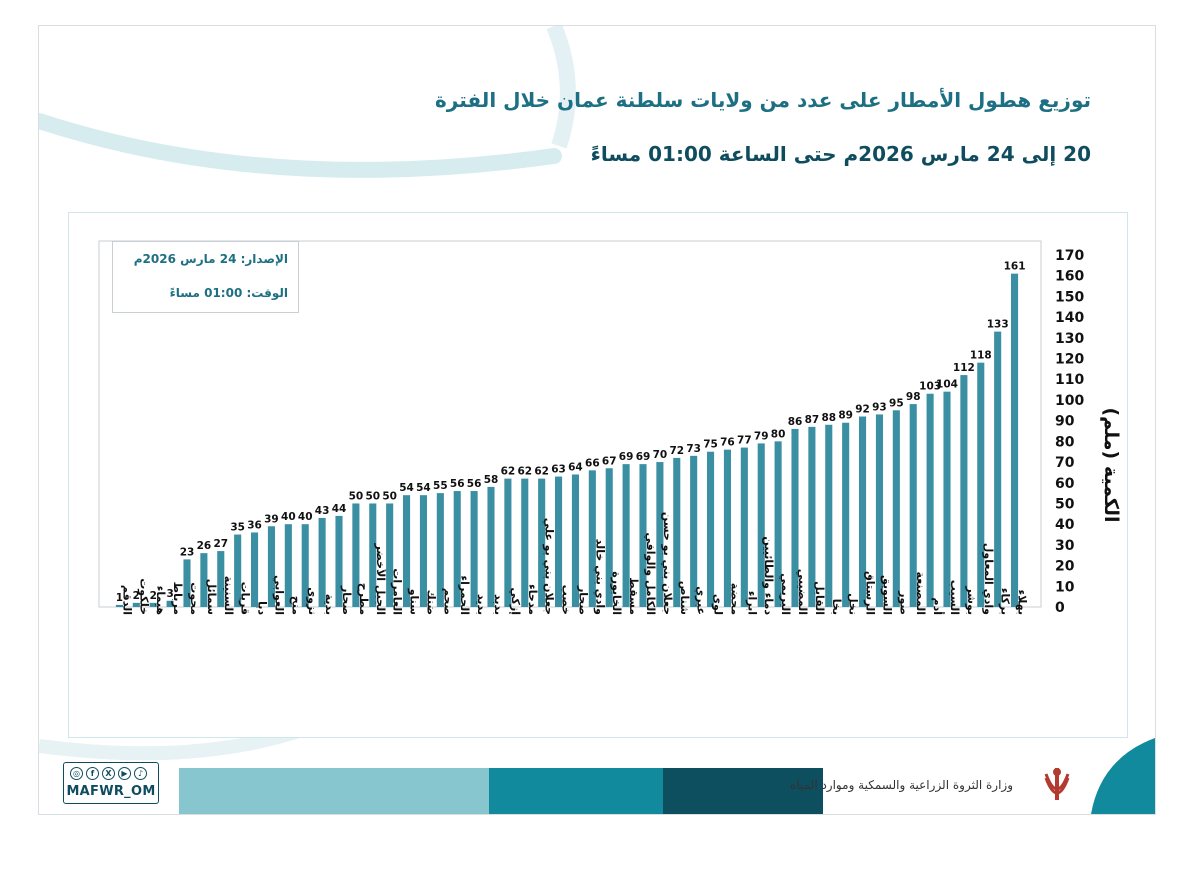  What do you see at coordinates (204, 546) in the screenshot?
I see `bar-value-label: 26` at bounding box center [204, 546].